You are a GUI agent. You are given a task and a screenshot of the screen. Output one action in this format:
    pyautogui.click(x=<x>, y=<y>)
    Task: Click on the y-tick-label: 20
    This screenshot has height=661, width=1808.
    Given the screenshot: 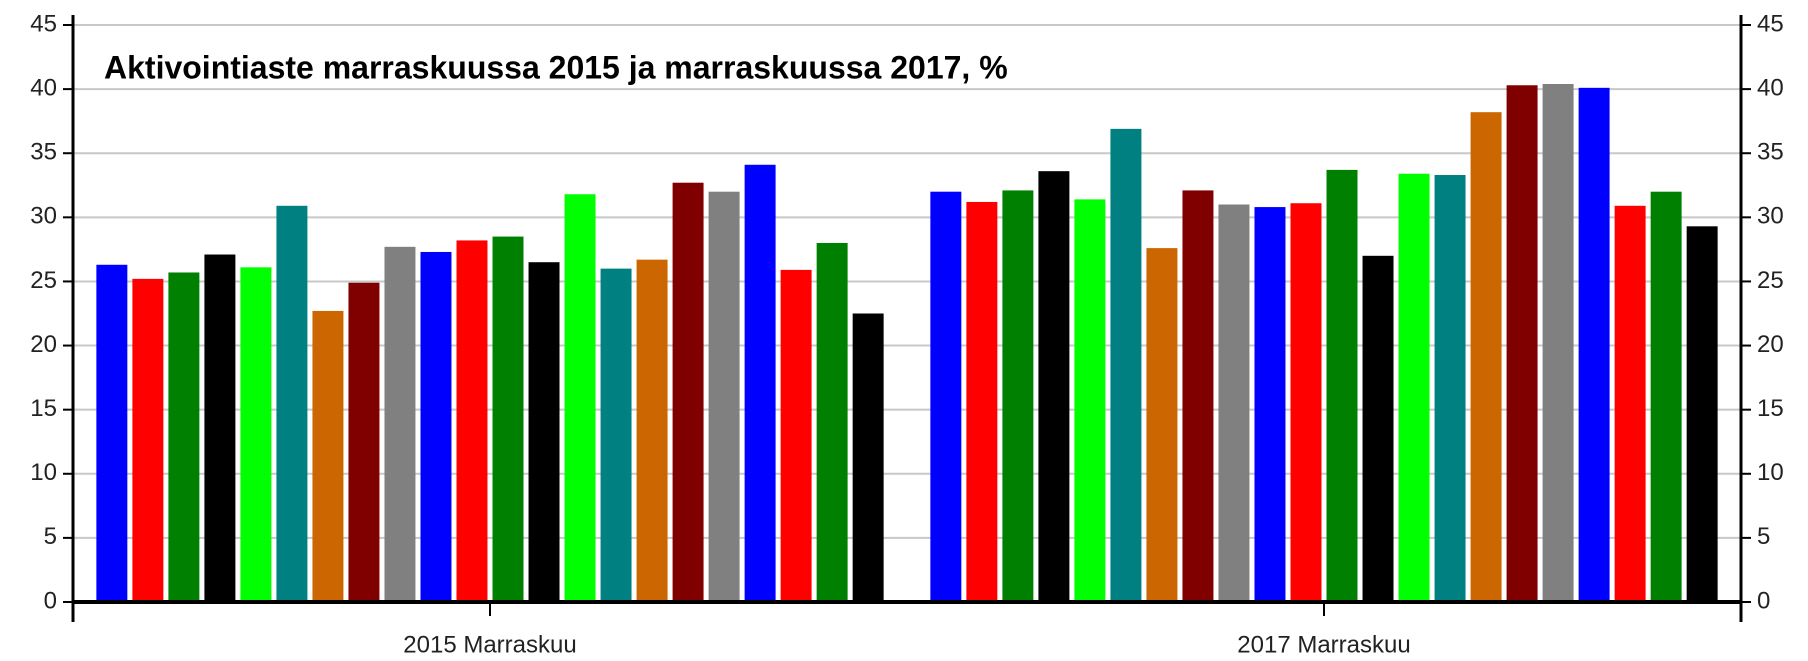 What is the action you would take?
    pyautogui.click(x=43, y=344)
    